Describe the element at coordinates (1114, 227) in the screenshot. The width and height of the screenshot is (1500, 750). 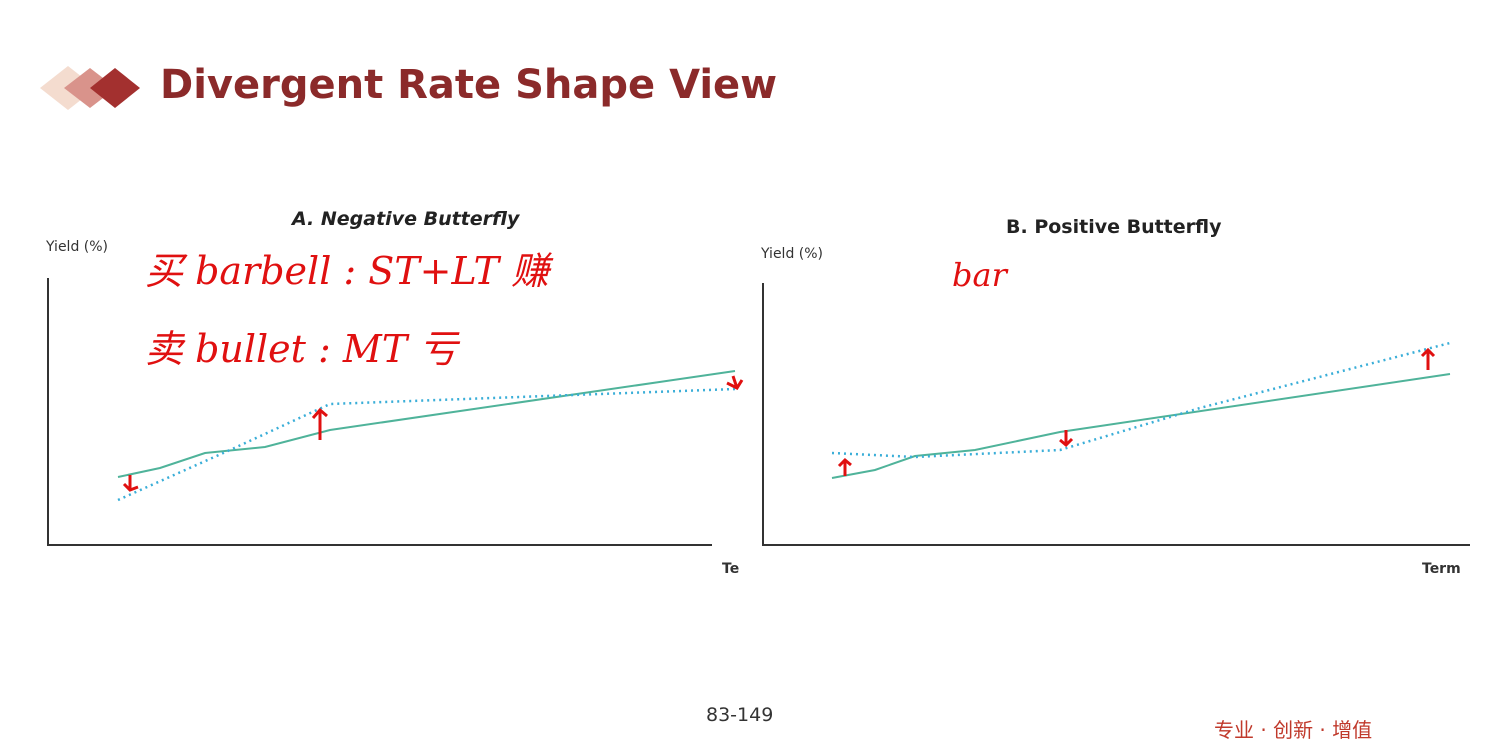
I see `panel-title: B. Positive Butterfly` at that location.